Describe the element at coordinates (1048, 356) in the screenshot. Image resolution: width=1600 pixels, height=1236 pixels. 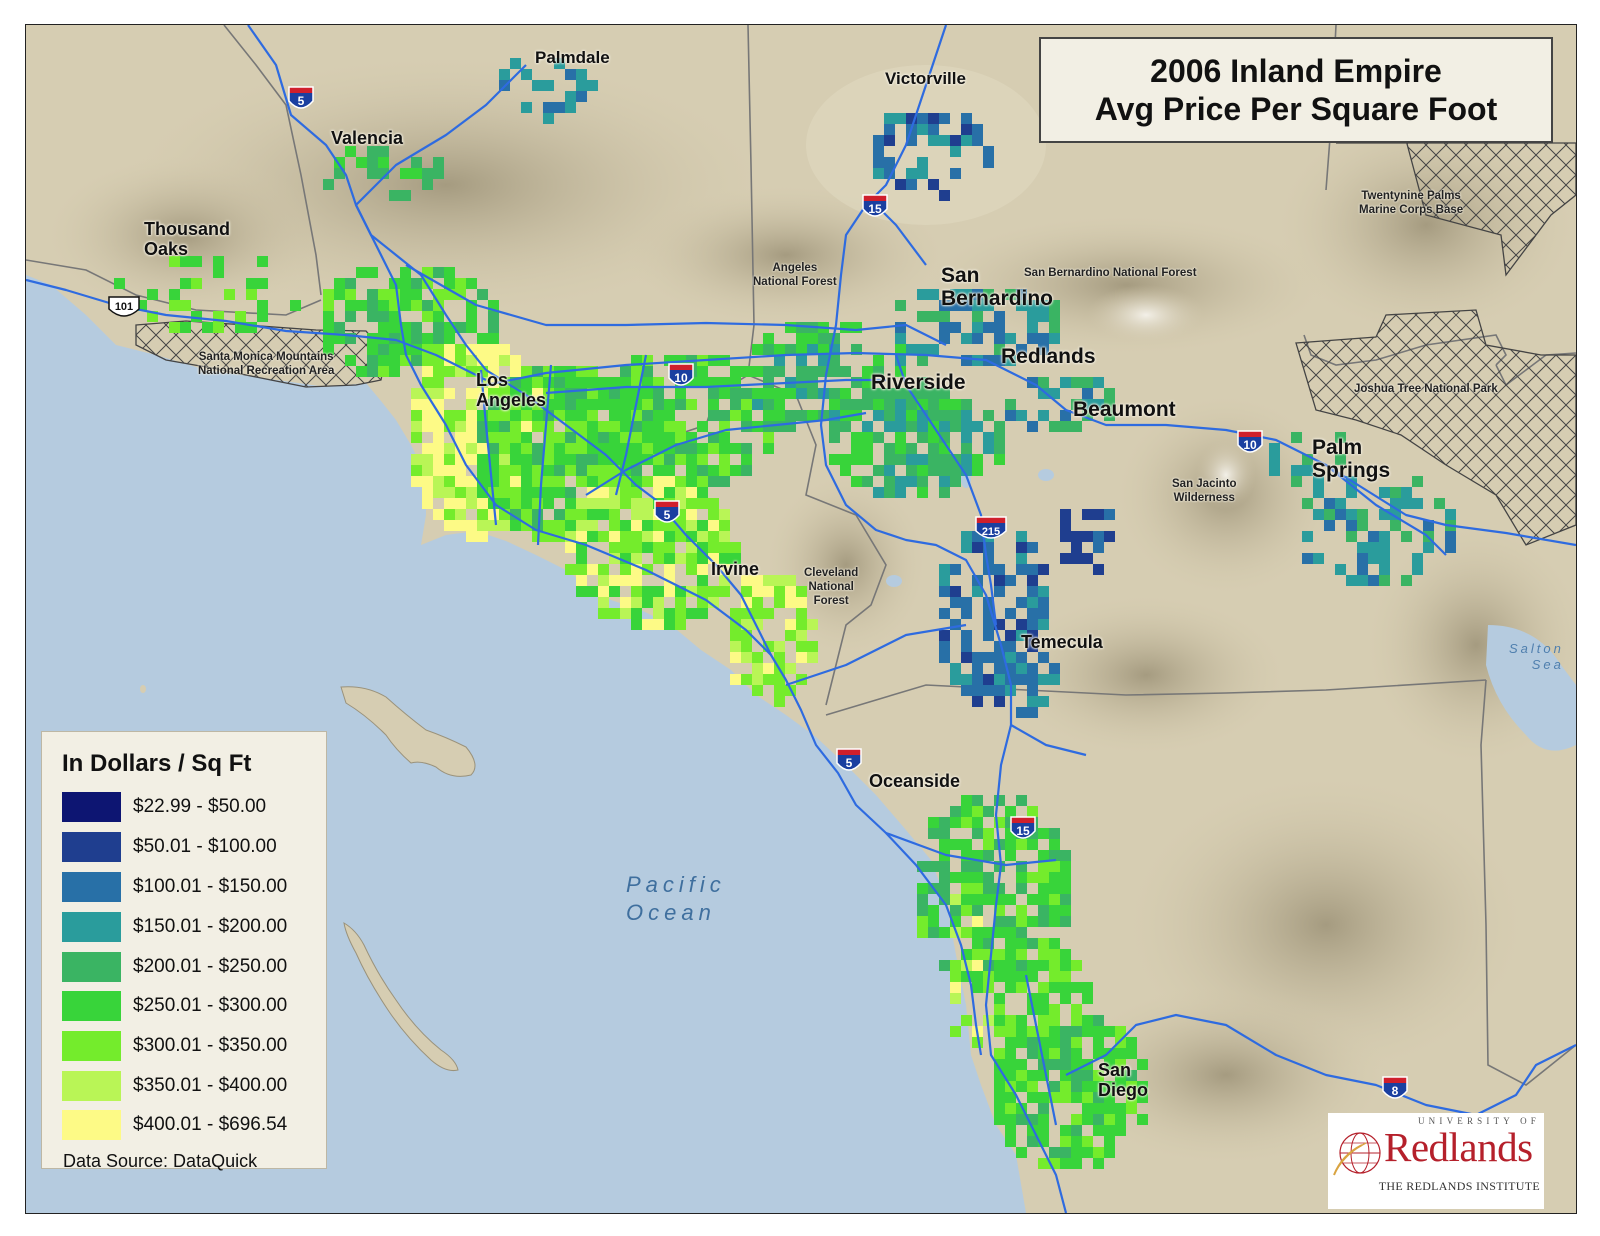
I see `city-label-redlands: Redlands` at that location.